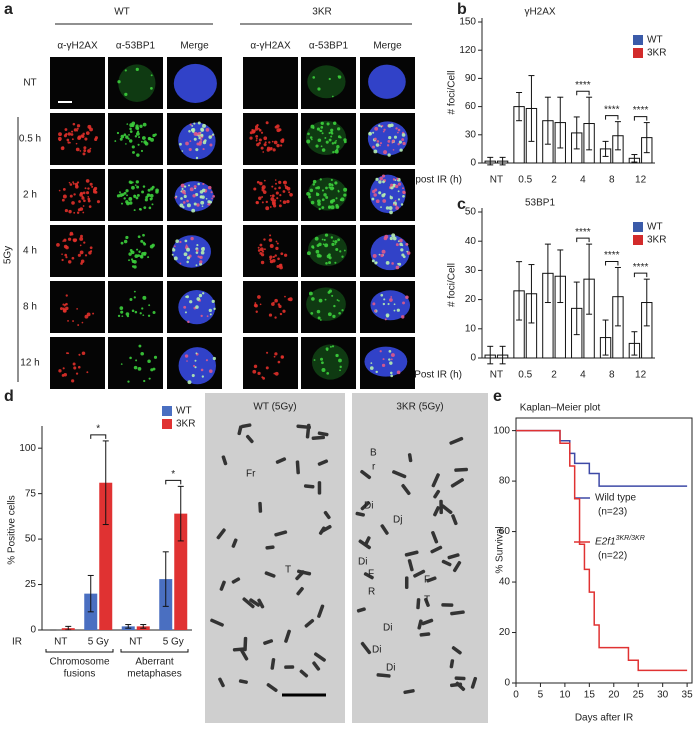  Describe the element at coordinates (471, 328) in the screenshot. I see `y-tick-label: 10` at that location.